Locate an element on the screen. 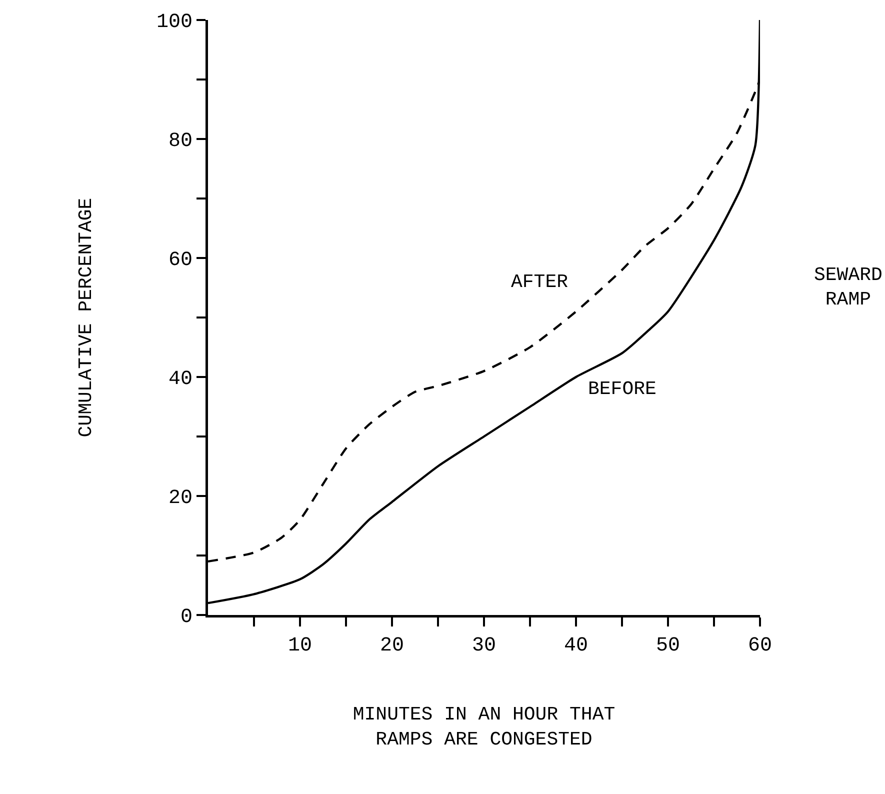 This screenshot has width=885, height=794. x-tick-label: 10 is located at coordinates (300, 646).